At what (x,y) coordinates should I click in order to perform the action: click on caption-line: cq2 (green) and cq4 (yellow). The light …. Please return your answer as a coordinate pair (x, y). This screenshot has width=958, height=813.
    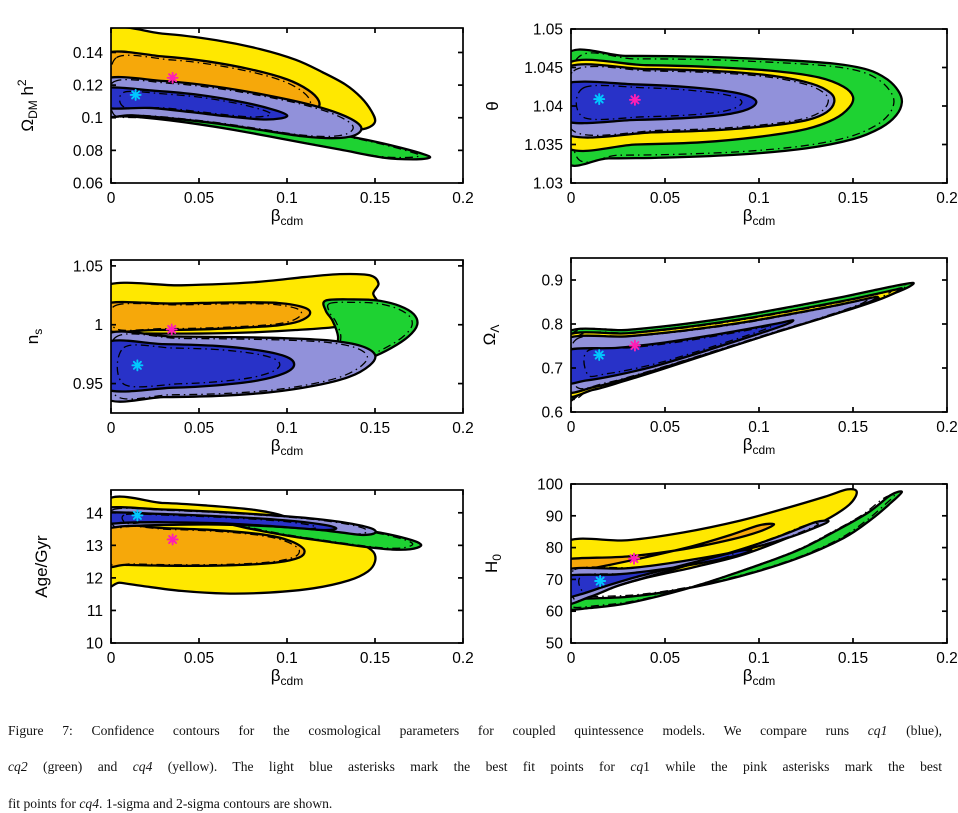
    Looking at the image, I should click on (475, 767).